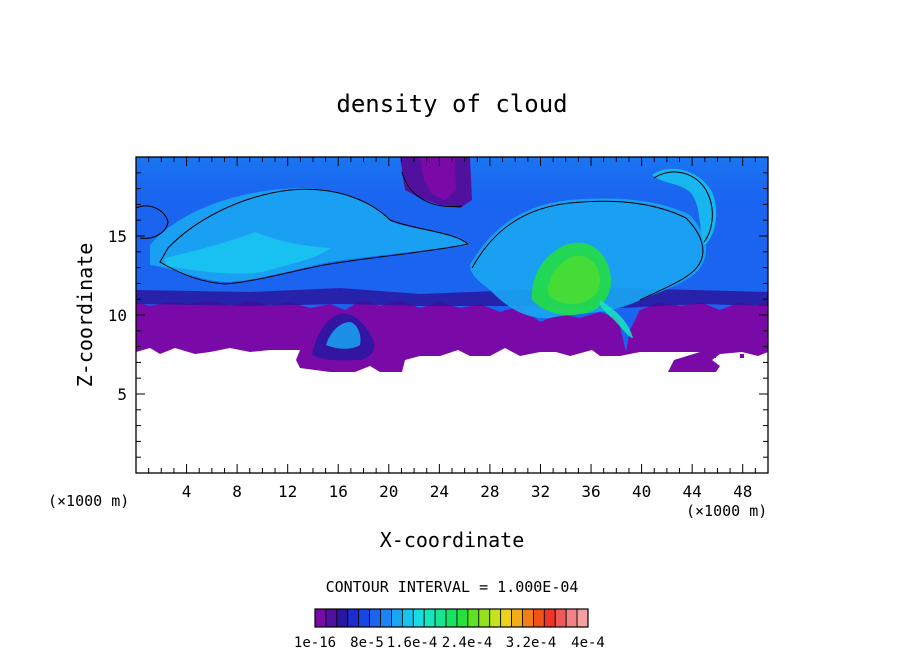 This screenshot has width=904, height=654. What do you see at coordinates (122, 394) in the screenshot?
I see `y-tick-label: 5` at bounding box center [122, 394].